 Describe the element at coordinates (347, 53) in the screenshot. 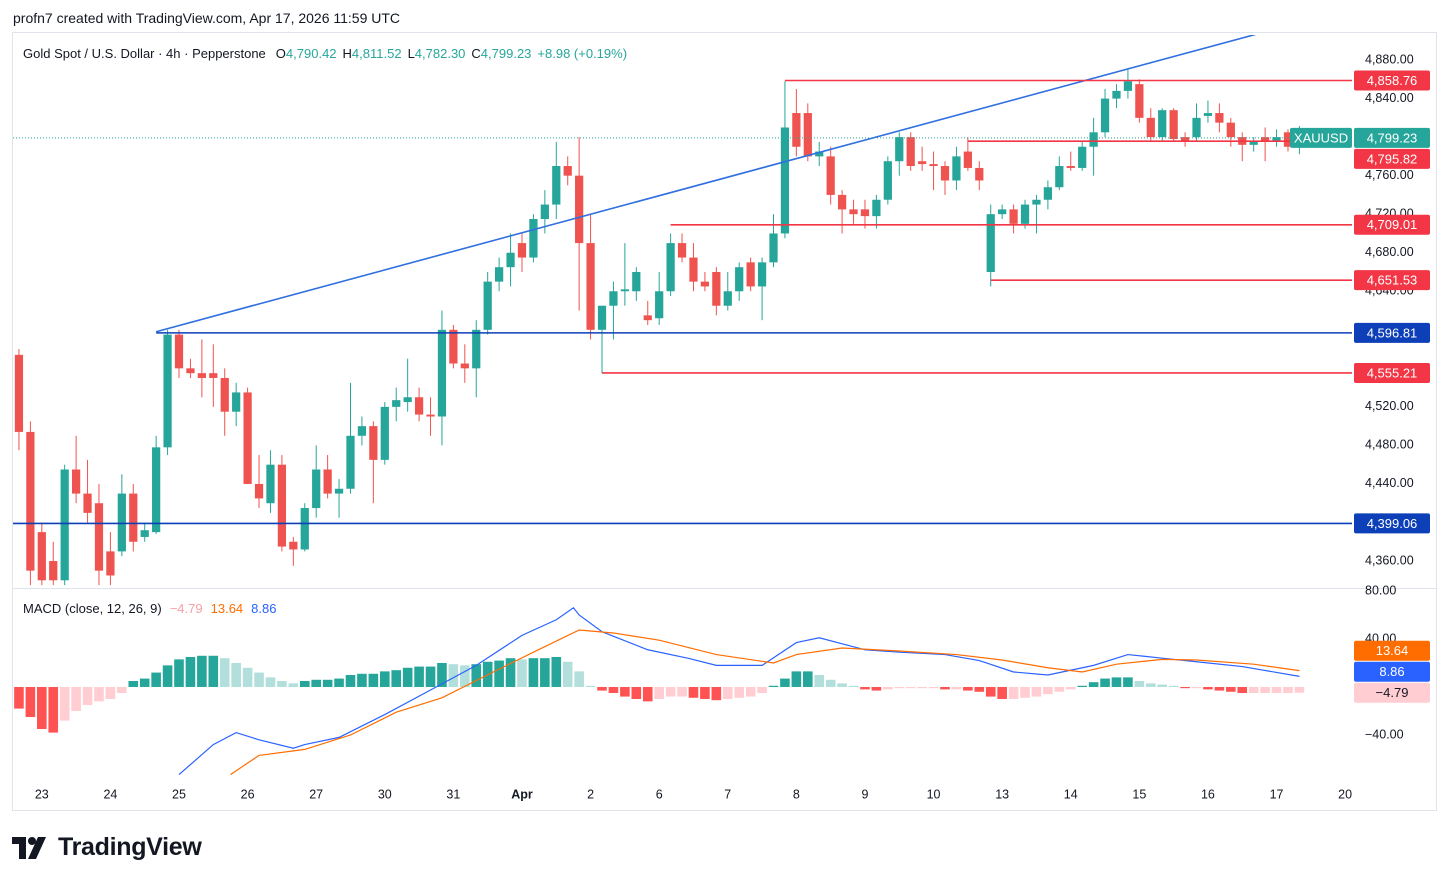

I see `ohlc-key: H` at that location.